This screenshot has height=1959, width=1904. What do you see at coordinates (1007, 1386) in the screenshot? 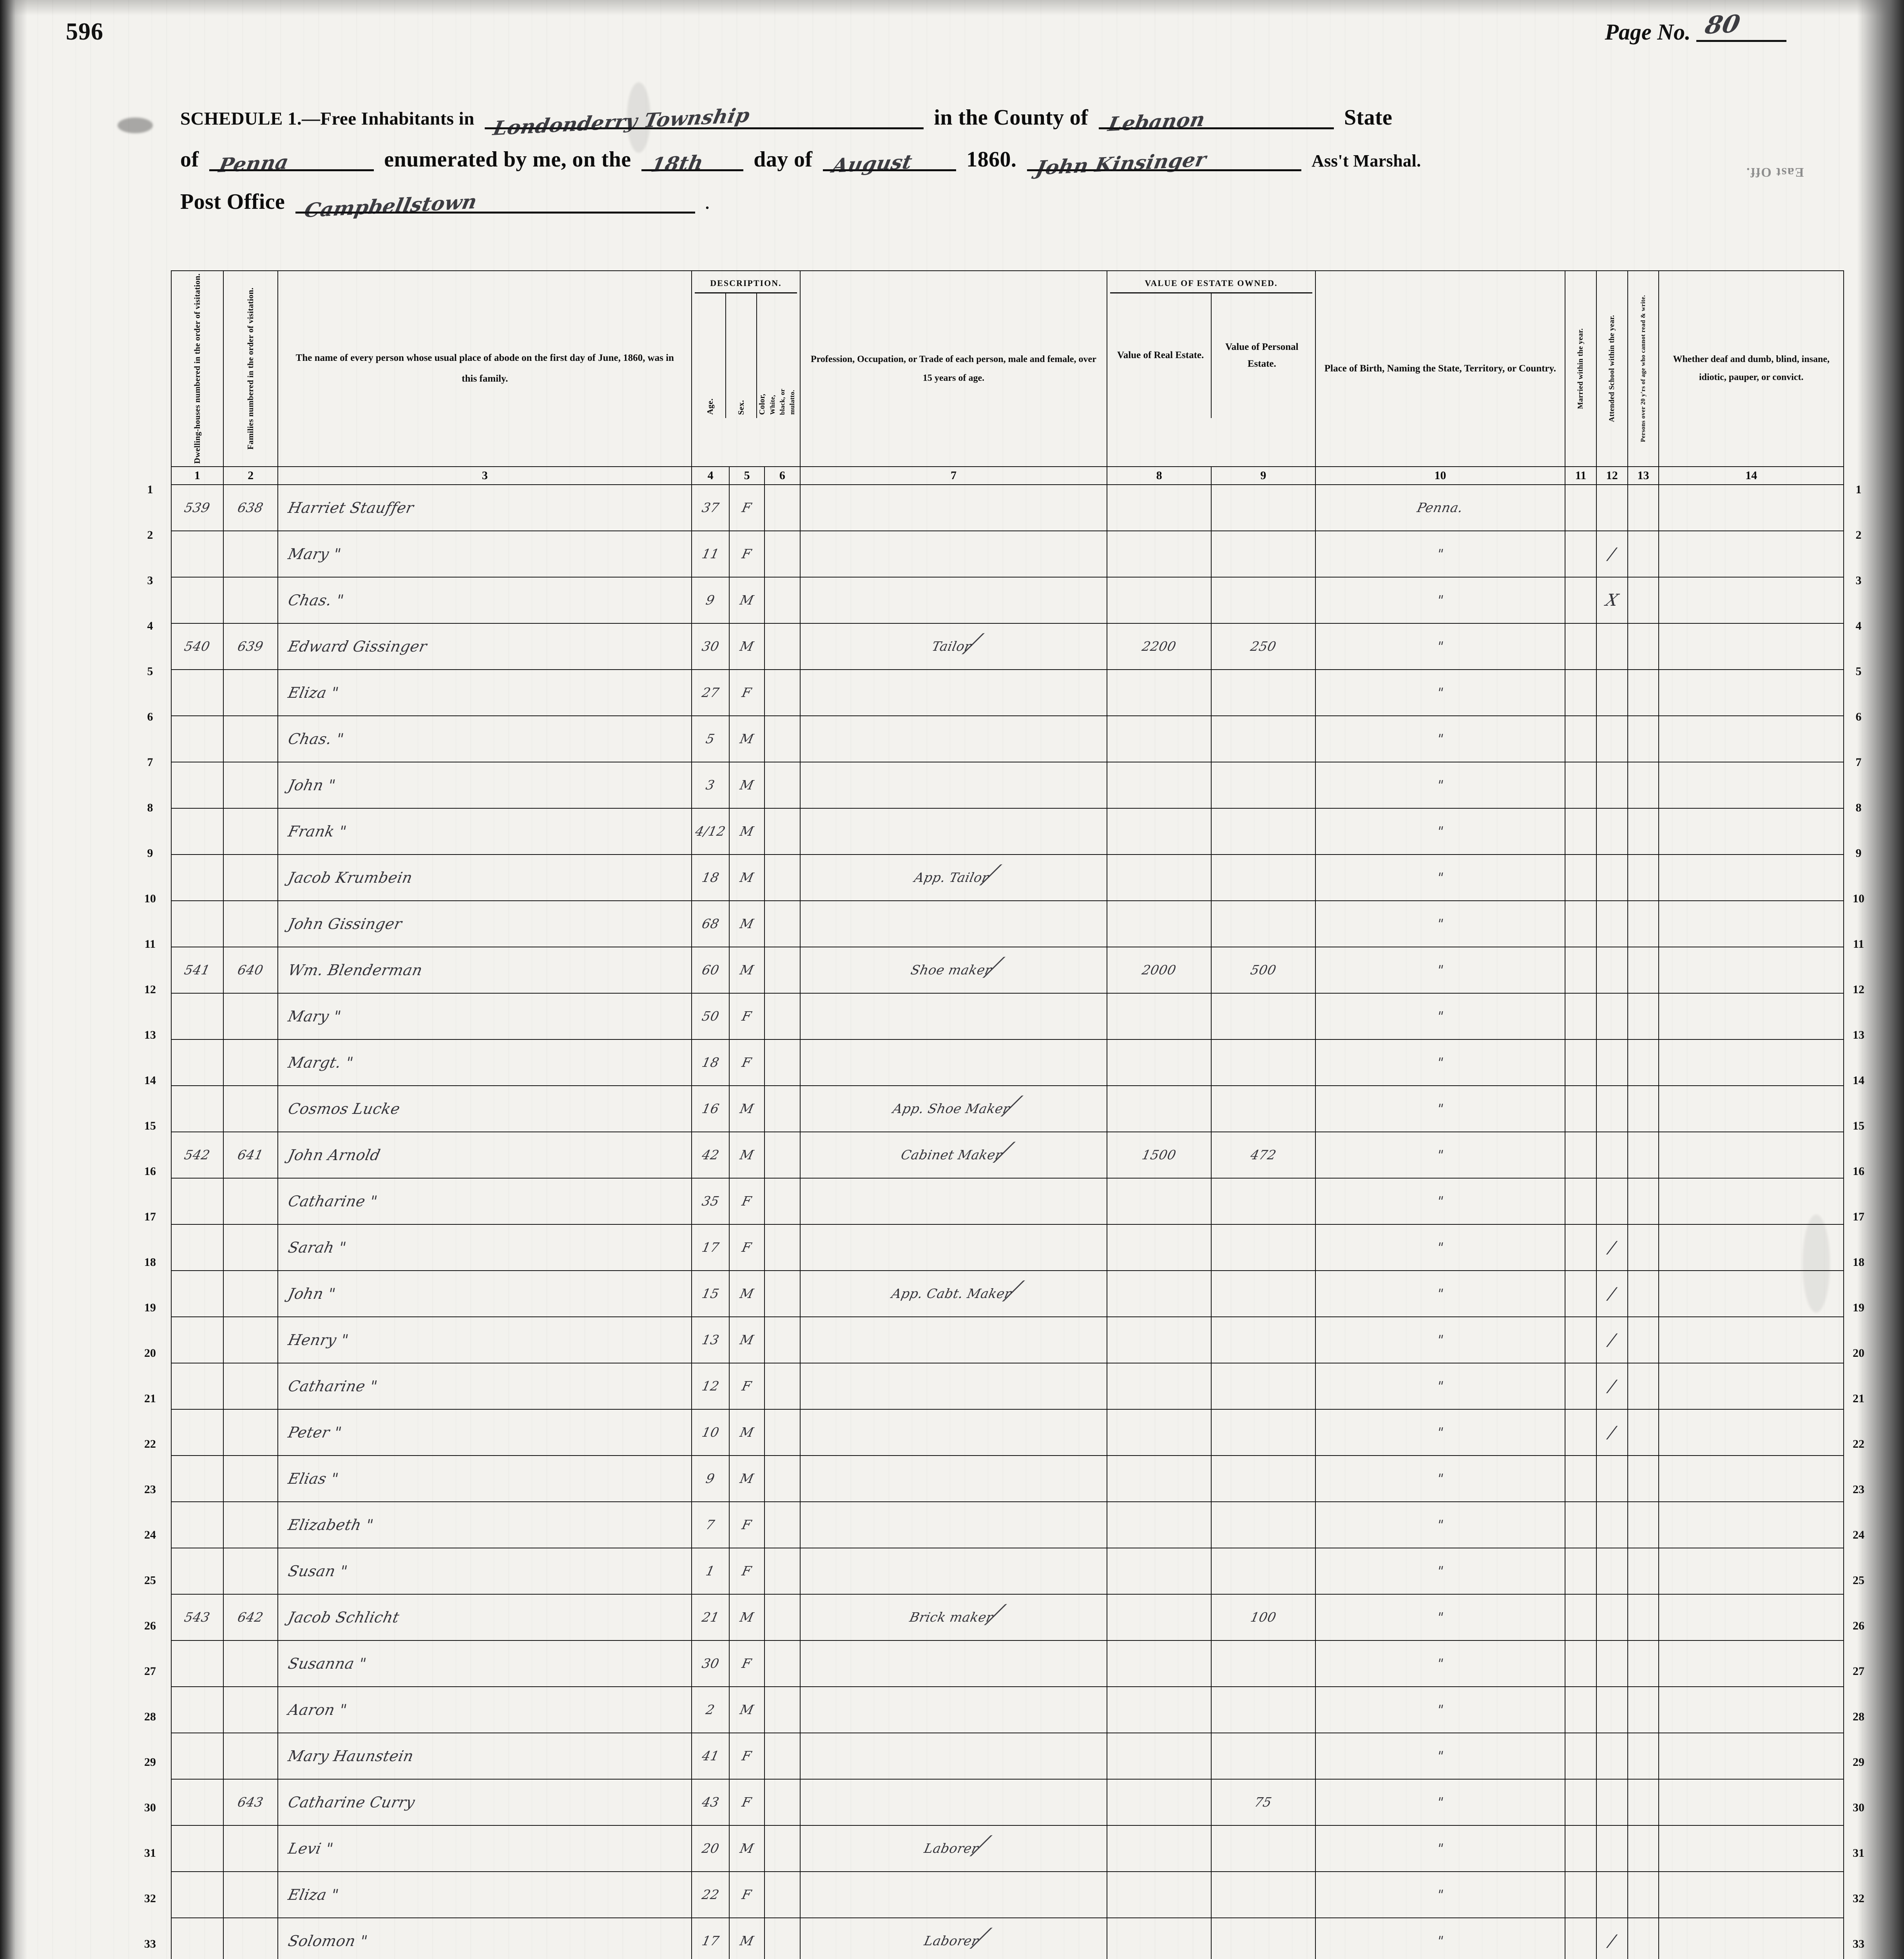
I see `table-row: Catharine " 12 F " /` at bounding box center [1007, 1386].